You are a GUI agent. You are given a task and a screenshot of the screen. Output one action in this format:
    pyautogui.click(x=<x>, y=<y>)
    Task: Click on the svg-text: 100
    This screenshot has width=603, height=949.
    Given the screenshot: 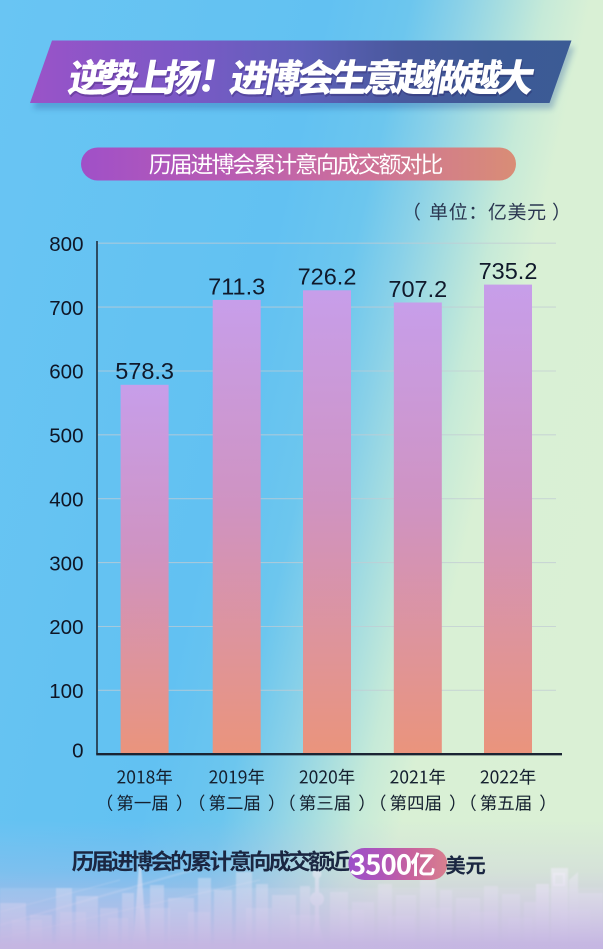 What is the action you would take?
    pyautogui.click(x=66, y=691)
    